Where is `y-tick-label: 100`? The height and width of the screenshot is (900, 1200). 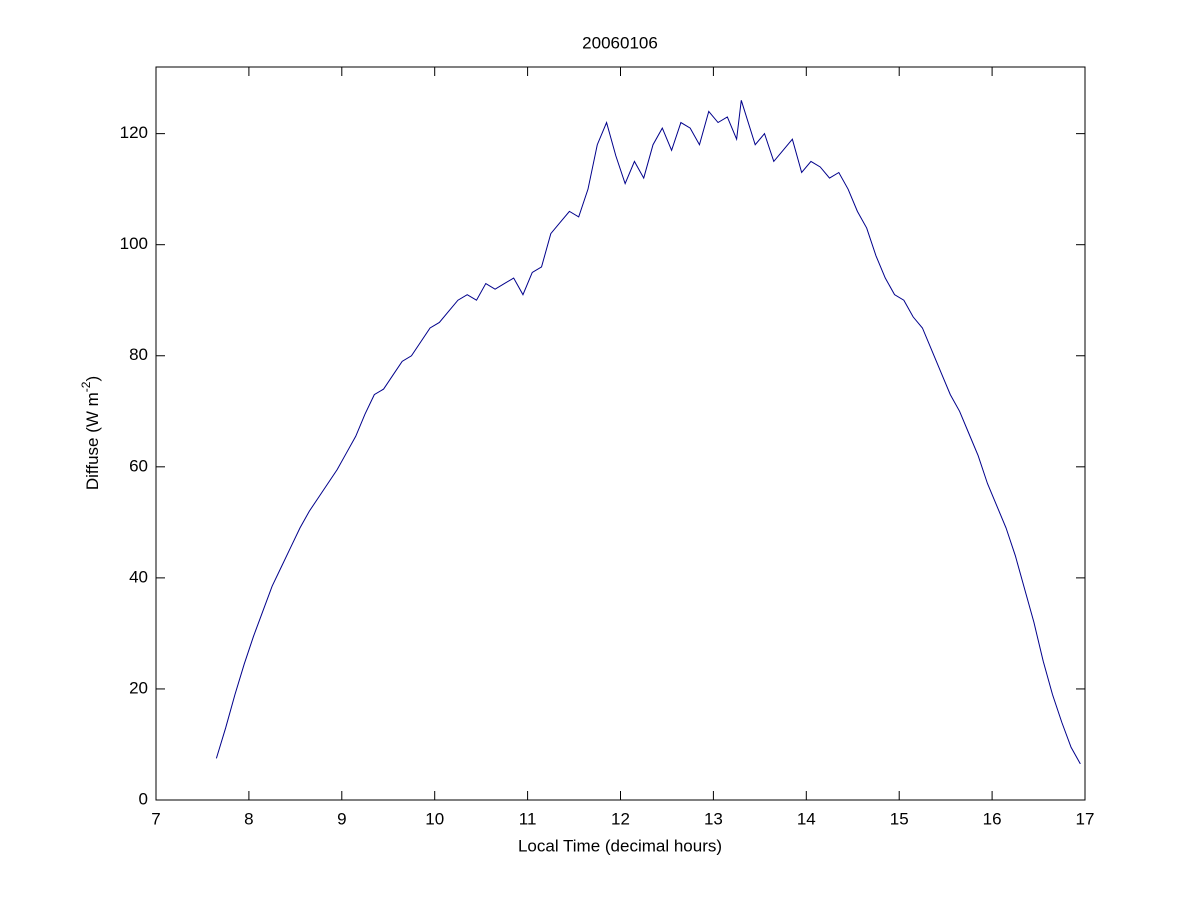 y-tick-label: 100 is located at coordinates (134, 243).